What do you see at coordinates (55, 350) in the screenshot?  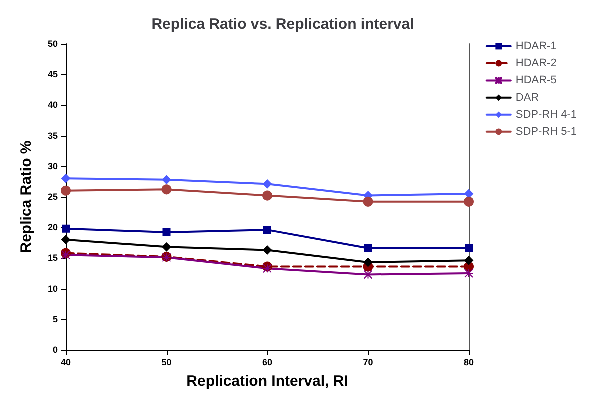 I see `y-tick-label: 0` at bounding box center [55, 350].